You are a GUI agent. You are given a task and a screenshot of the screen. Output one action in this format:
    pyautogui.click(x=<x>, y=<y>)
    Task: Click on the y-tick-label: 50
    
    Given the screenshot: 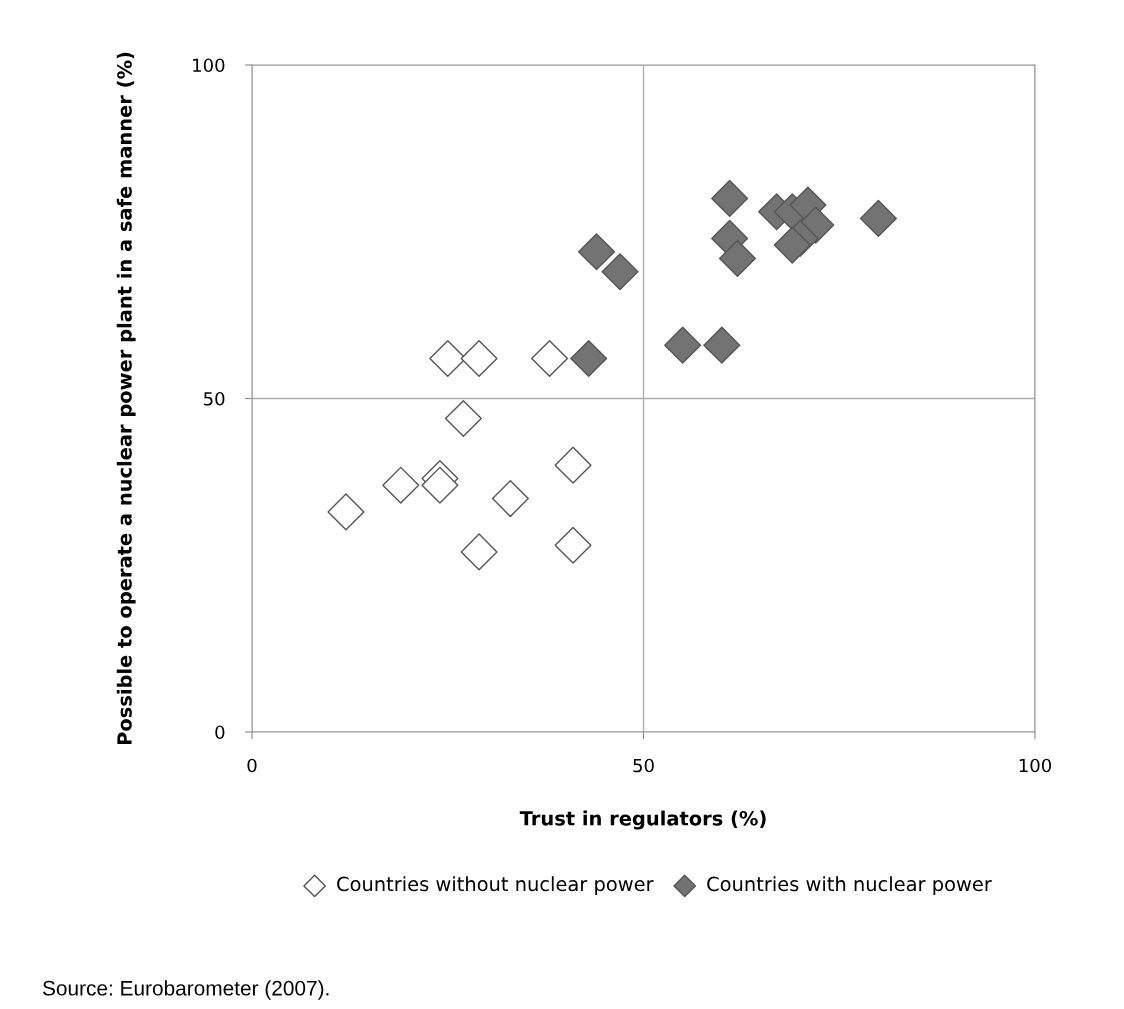 What is the action you would take?
    pyautogui.click(x=214, y=398)
    